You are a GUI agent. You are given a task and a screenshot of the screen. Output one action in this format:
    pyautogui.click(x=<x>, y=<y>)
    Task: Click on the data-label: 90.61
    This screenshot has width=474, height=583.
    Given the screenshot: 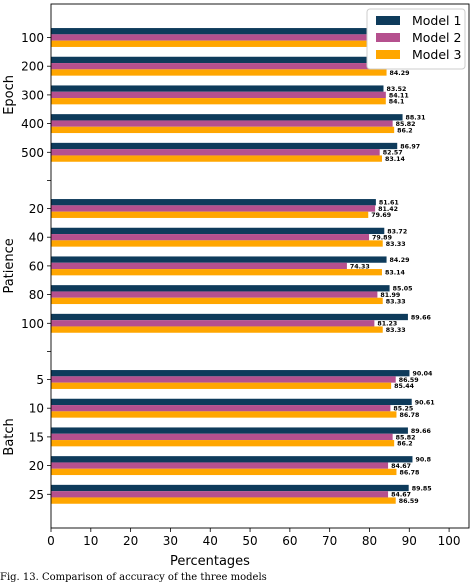 What is the action you would take?
    pyautogui.click(x=425, y=402)
    